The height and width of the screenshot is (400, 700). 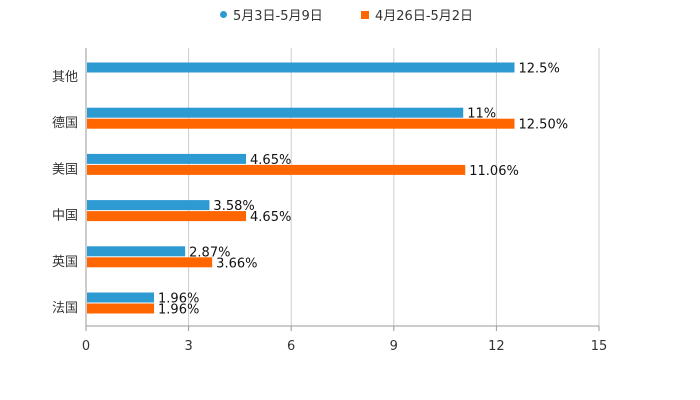 I want to click on data-label: 2.87%, so click(x=209, y=252).